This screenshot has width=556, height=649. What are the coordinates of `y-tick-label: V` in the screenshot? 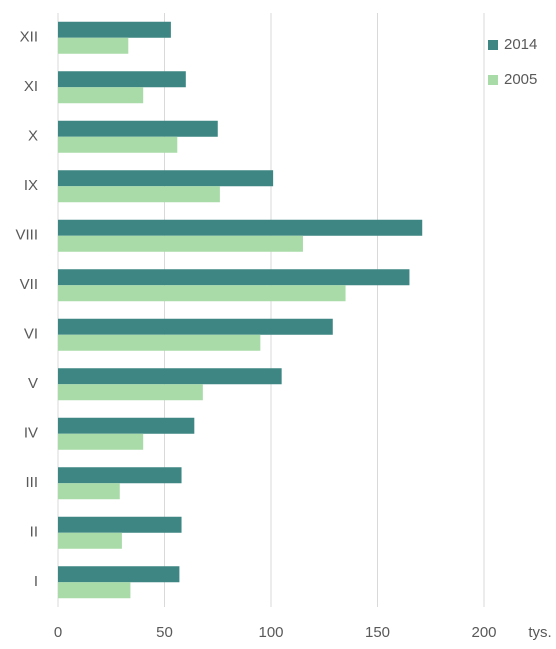 It's located at (33, 383).